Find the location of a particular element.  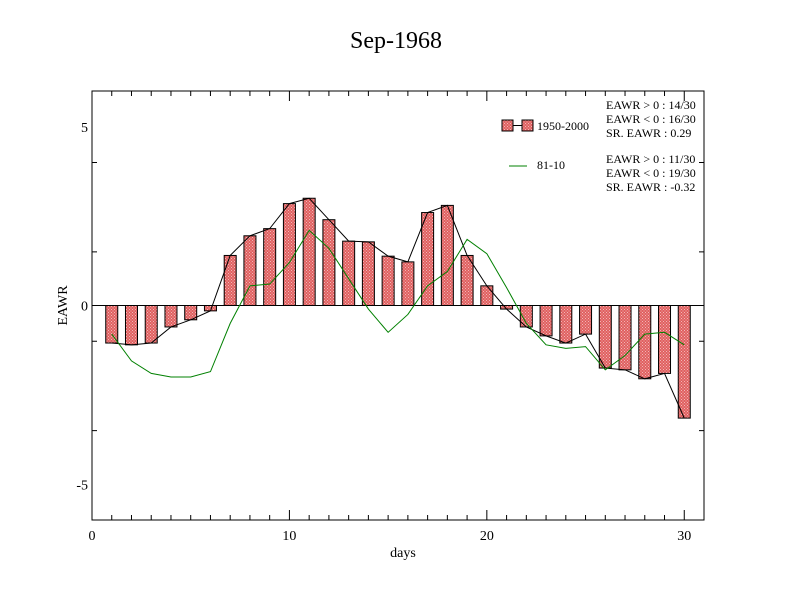

stats-81-10-positive: EAWR > 0 : 11/30 is located at coordinates (651, 159).